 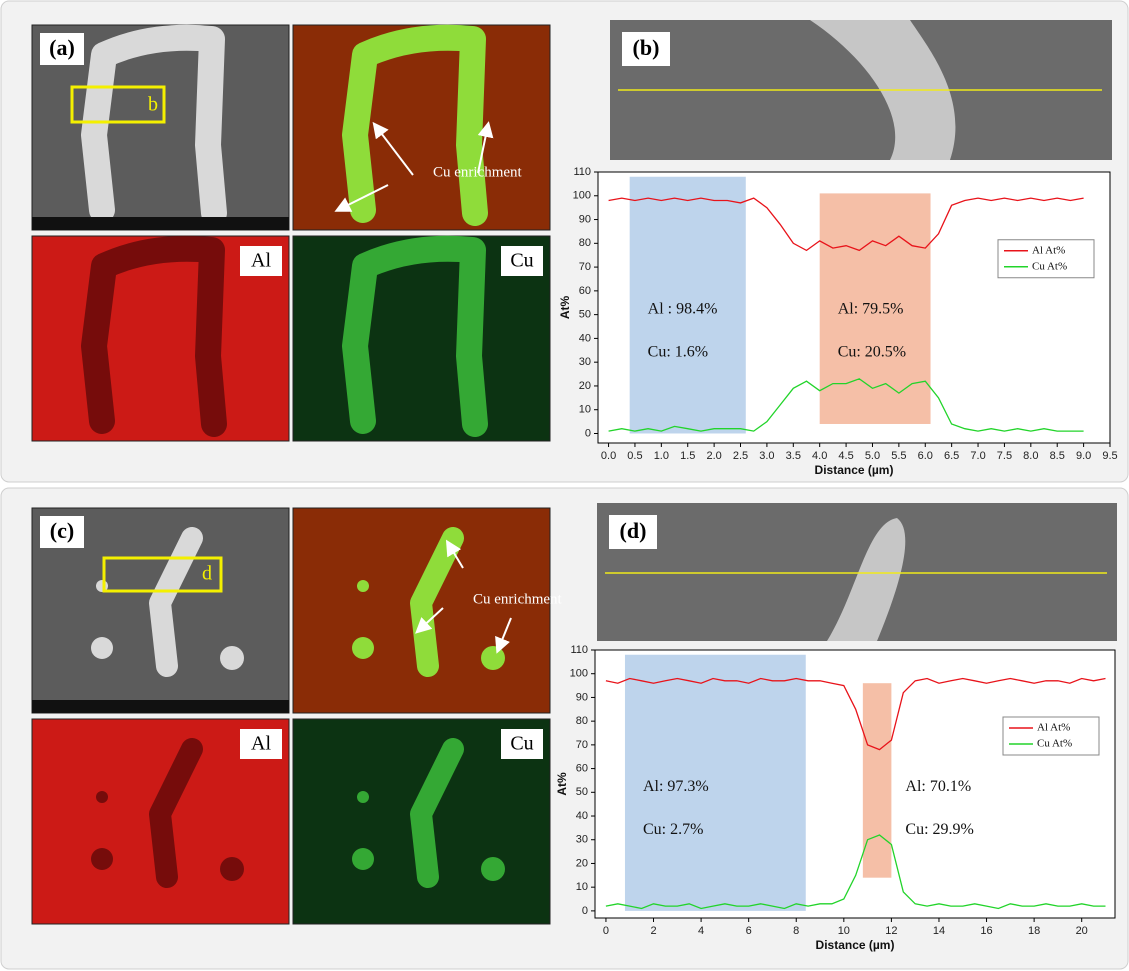 I want to click on series-line, so click(x=846, y=224).